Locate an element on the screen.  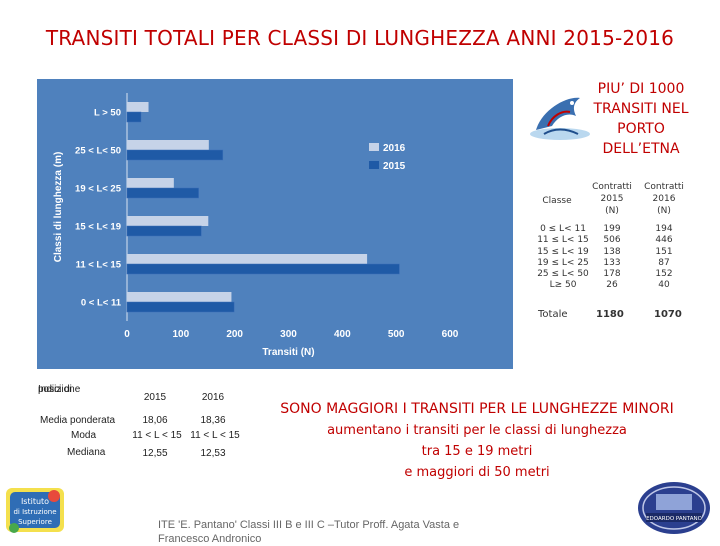
stats-row-label: Mediana is located at coordinates (86, 452).